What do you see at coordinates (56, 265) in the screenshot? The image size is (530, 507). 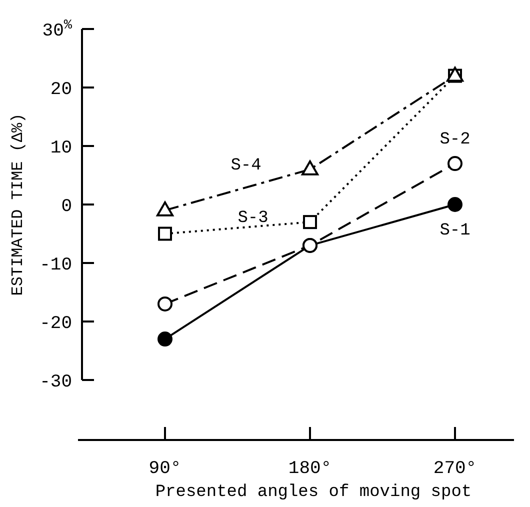 I see `y-tick-label: -10` at bounding box center [56, 265].